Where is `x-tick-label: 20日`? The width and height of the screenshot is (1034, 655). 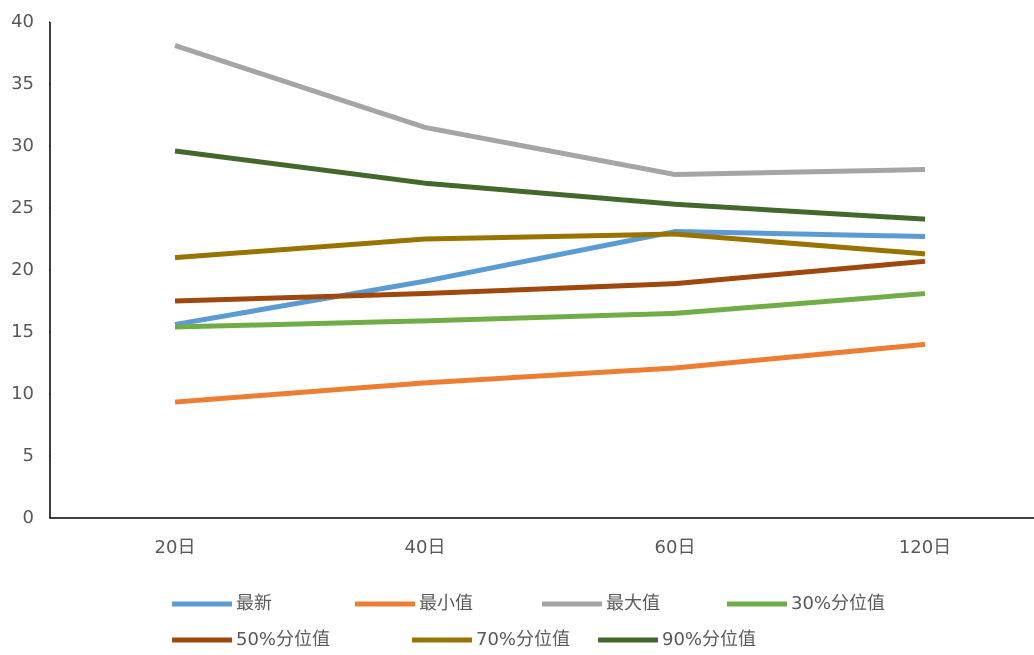
x-tick-label: 20日 is located at coordinates (175, 547).